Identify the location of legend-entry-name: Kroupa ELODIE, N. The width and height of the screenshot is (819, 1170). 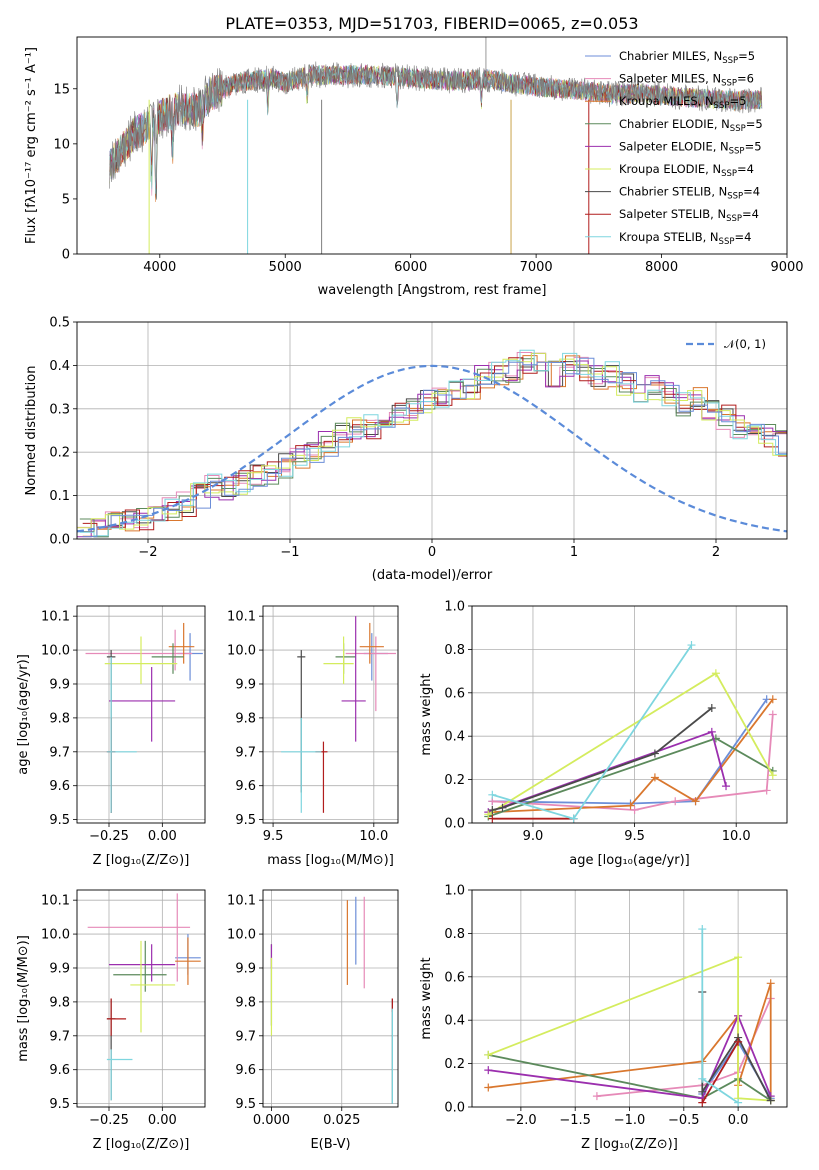
(670, 169).